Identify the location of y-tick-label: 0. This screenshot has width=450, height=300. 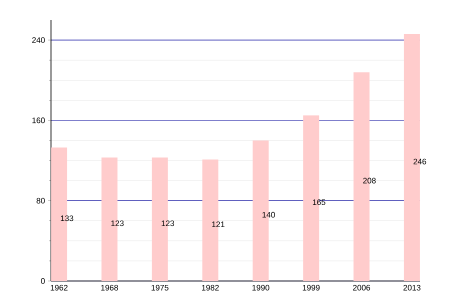
(43, 281).